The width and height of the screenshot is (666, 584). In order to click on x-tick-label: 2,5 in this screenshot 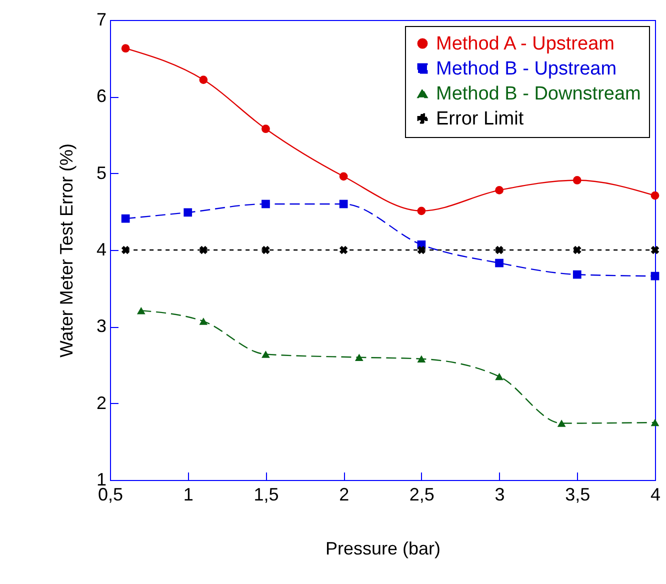, I will do `click(421, 494)`.